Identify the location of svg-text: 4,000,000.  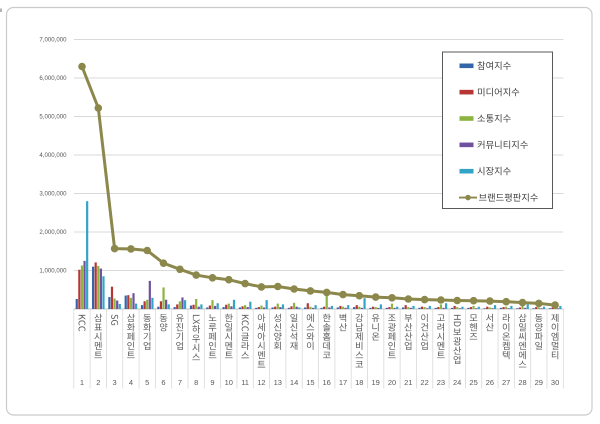
(53, 155).